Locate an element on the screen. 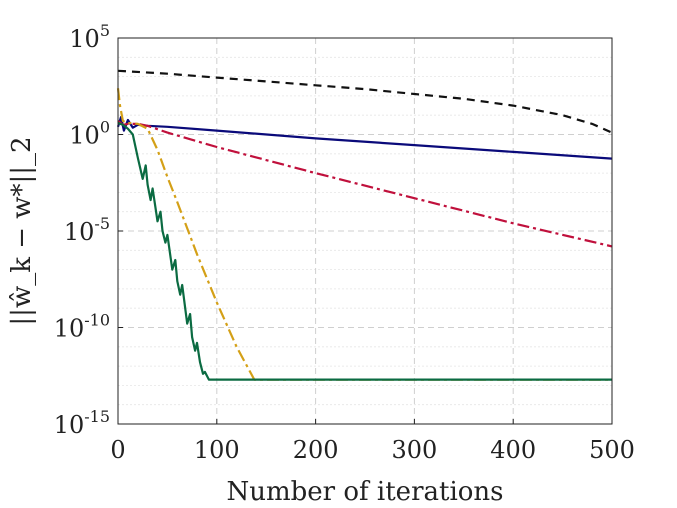 This screenshot has width=677, height=508. x-axis-label: Number of iterations is located at coordinates (365, 492).